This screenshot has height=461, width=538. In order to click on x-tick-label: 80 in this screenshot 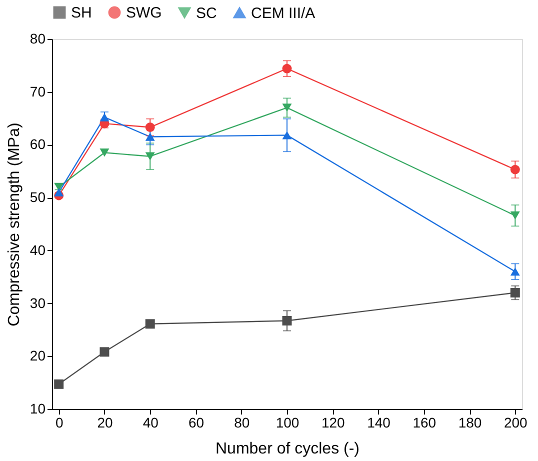, I will do `click(242, 422)`.